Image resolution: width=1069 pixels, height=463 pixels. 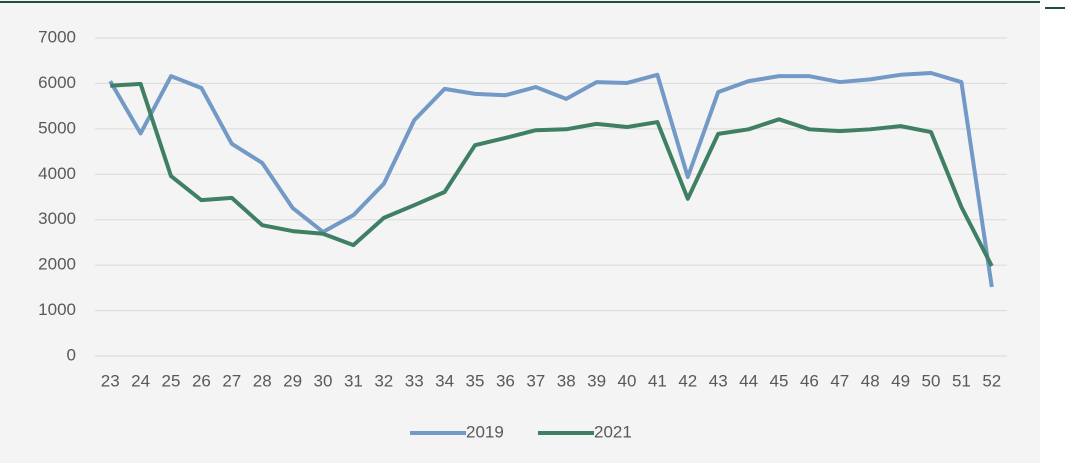 I want to click on x-tick-label: 40, so click(x=627, y=380).